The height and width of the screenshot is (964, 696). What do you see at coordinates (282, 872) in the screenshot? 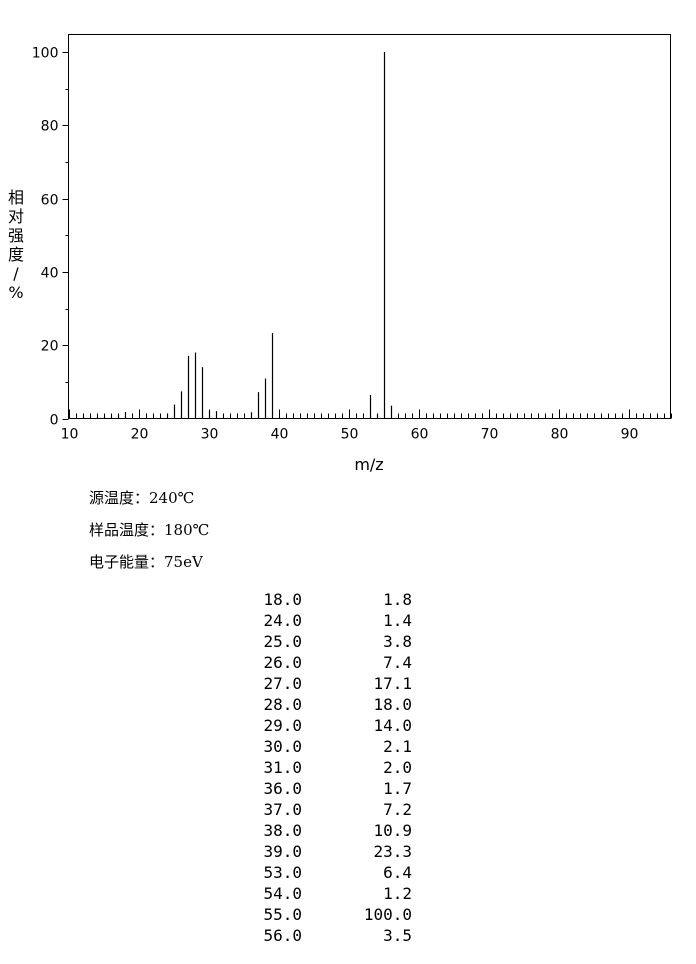
I see `peak-mz: 53.0` at bounding box center [282, 872].